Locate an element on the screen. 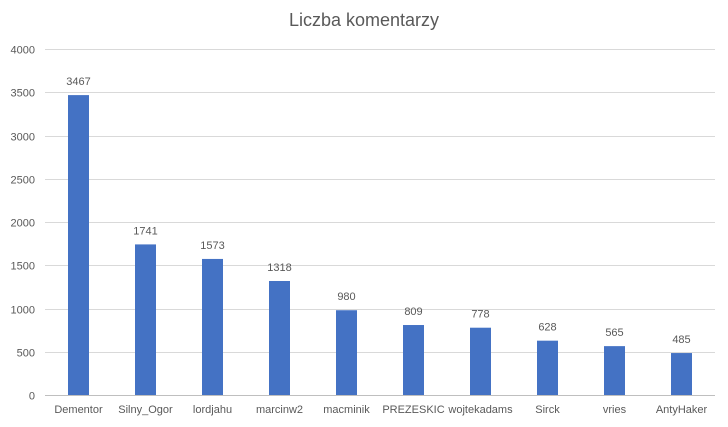  data-label: 3467 is located at coordinates (78, 82).